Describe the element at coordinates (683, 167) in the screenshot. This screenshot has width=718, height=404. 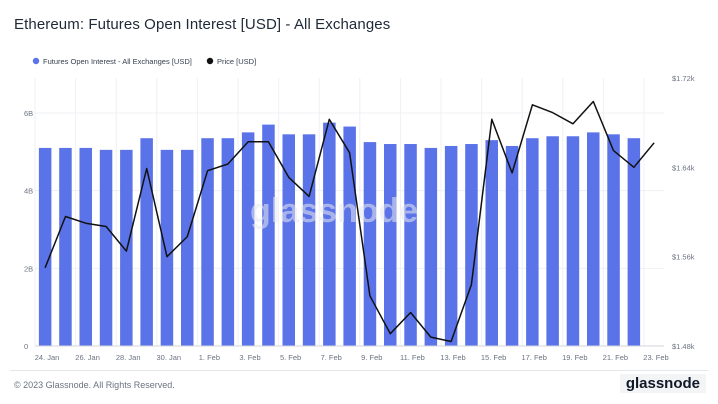
I see `y-right-tick-label: $1.64k` at that location.